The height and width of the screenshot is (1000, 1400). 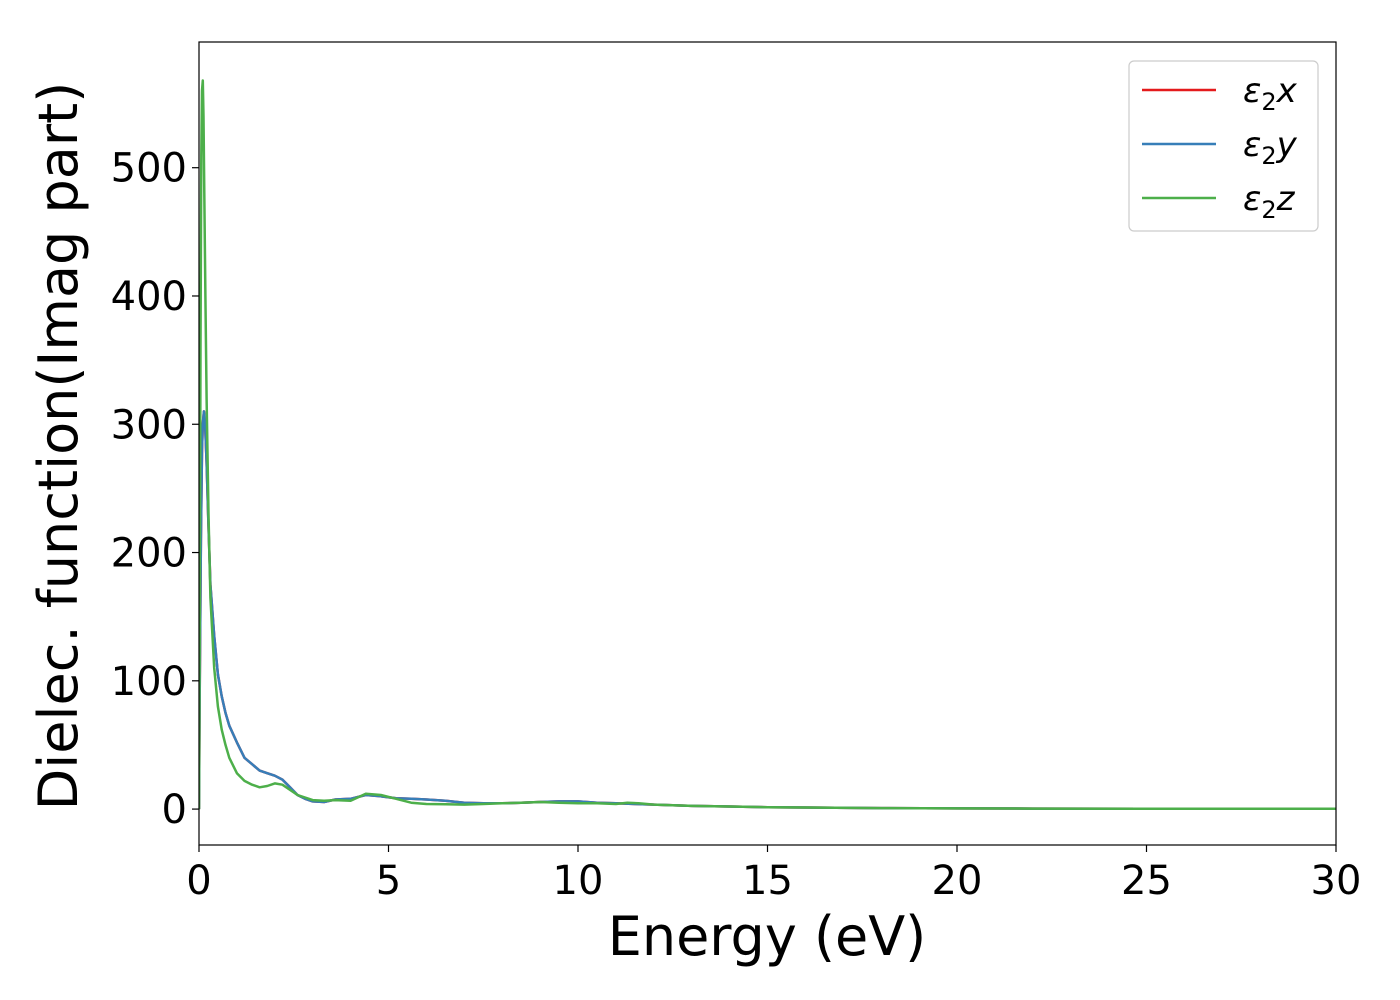 I want to click on x-tick-label: 30, so click(x=1336, y=881).